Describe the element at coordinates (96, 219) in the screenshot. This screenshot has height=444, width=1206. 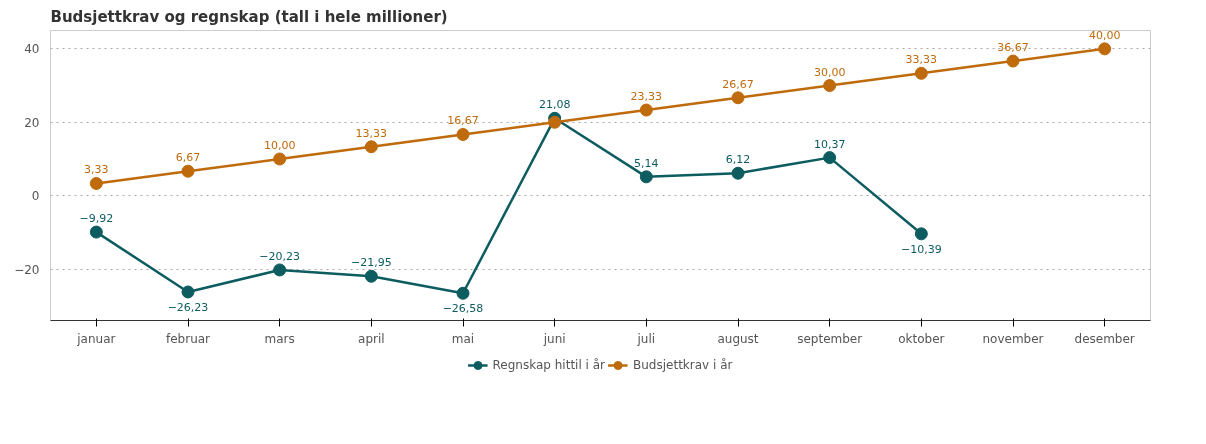
I see `data-label: −9,92` at that location.